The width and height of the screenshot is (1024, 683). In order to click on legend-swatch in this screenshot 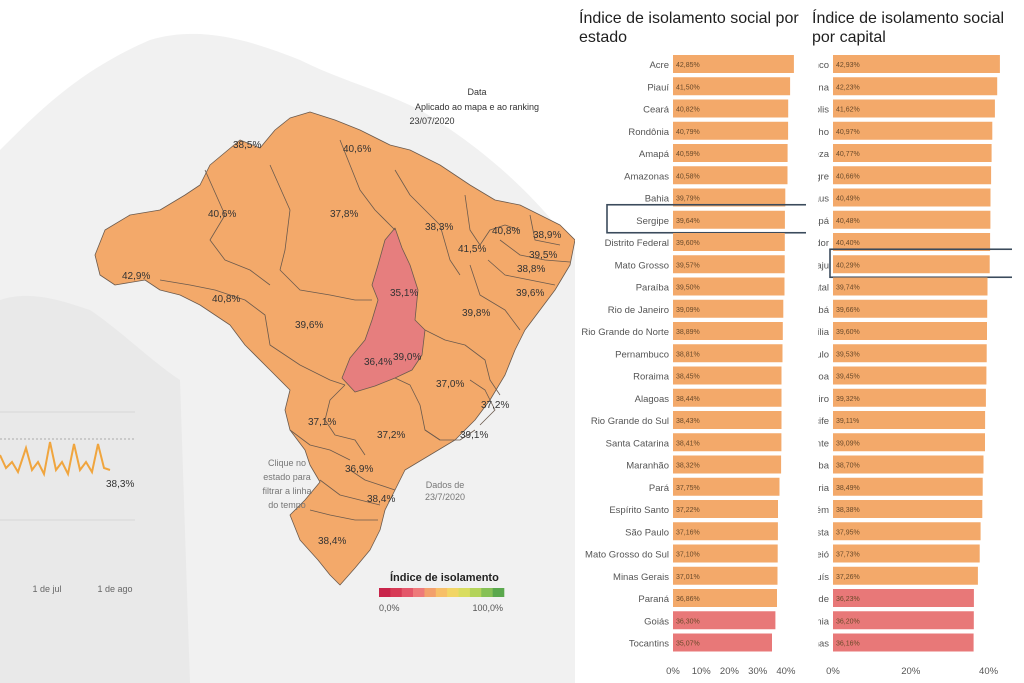, I will do `click(464, 592)`.